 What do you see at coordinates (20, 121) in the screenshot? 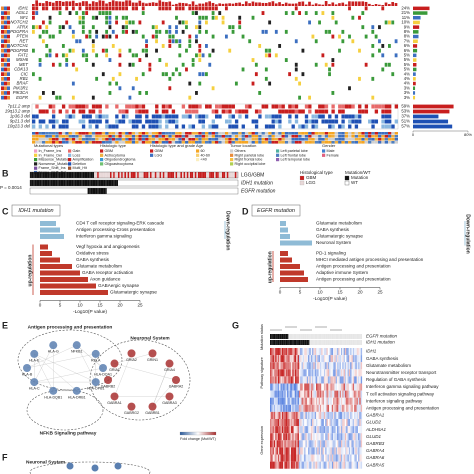
I see `cnv-label: 9p21.3 del` at bounding box center [20, 121].